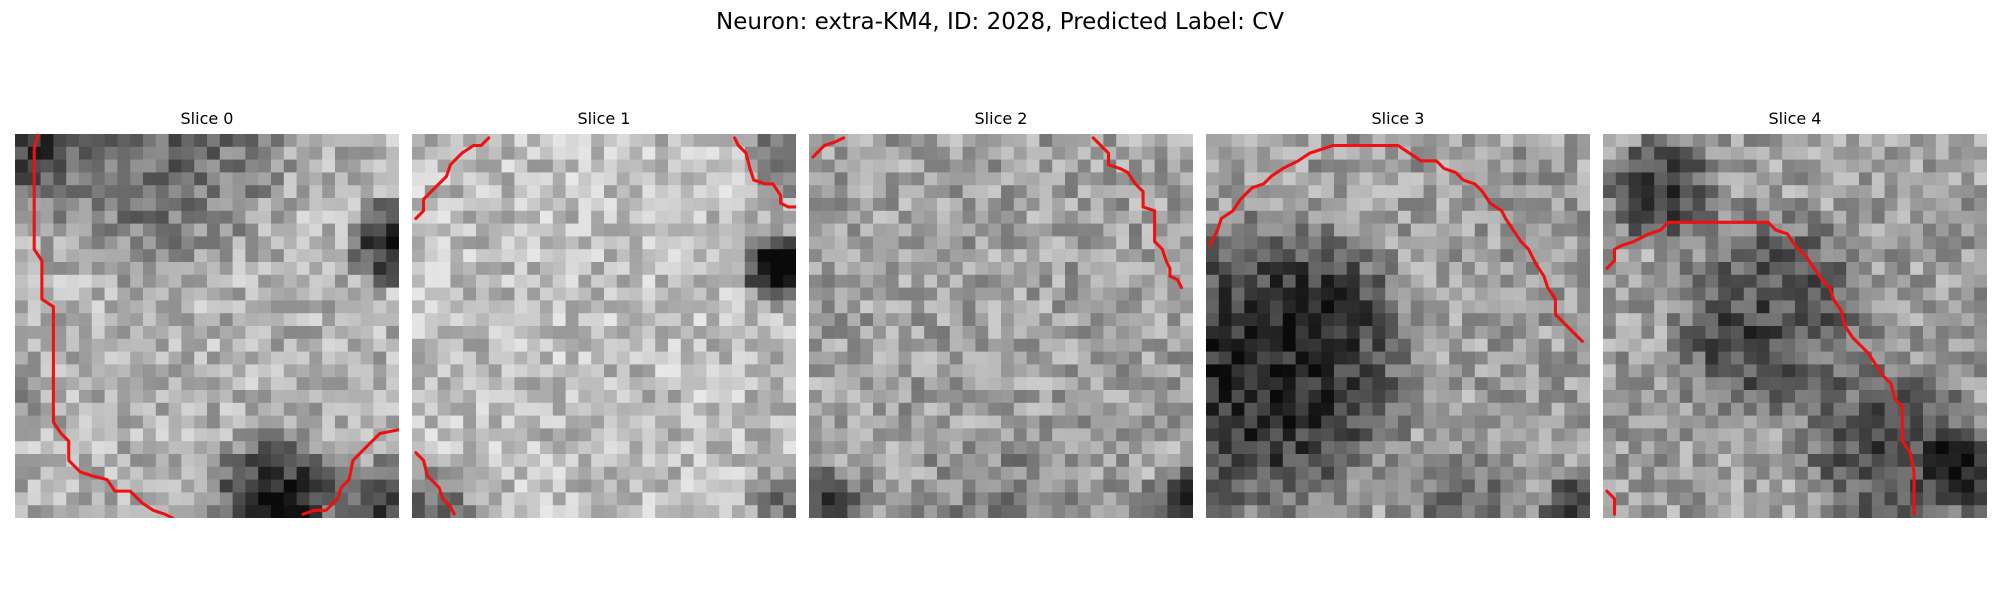  I want to click on slice-panel-1: Slice 1, so click(604, 313).